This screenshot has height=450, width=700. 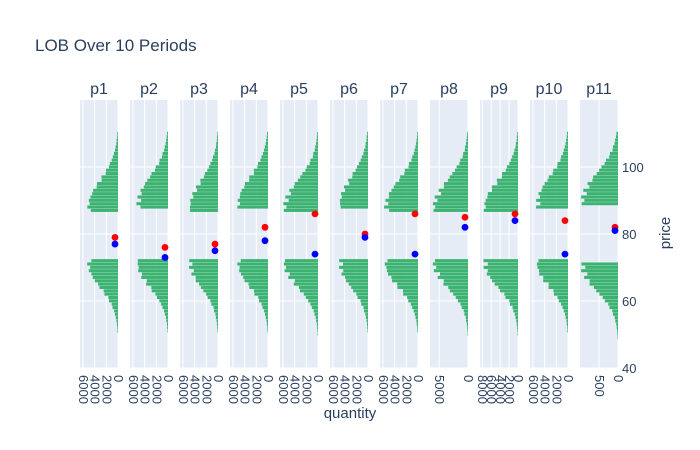 What do you see at coordinates (306, 389) in the screenshot?
I see `x-tick-label: 2000` at bounding box center [306, 389].